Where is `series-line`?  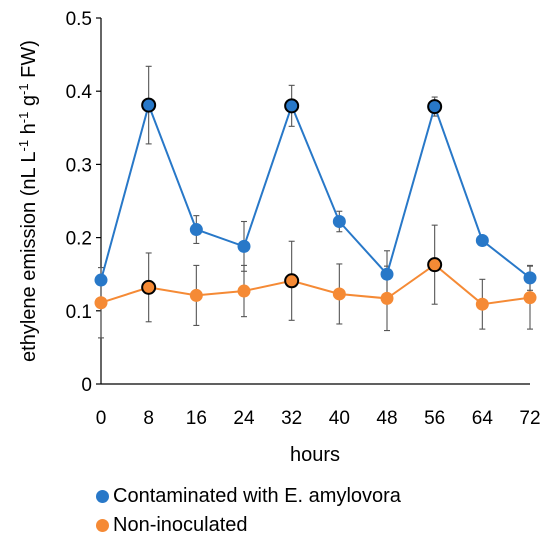
series-line is located at coordinates (315, 284).